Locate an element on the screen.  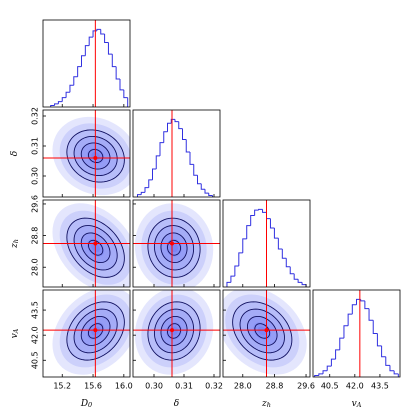
x-tick-label: 43.5 is located at coordinates (380, 386).